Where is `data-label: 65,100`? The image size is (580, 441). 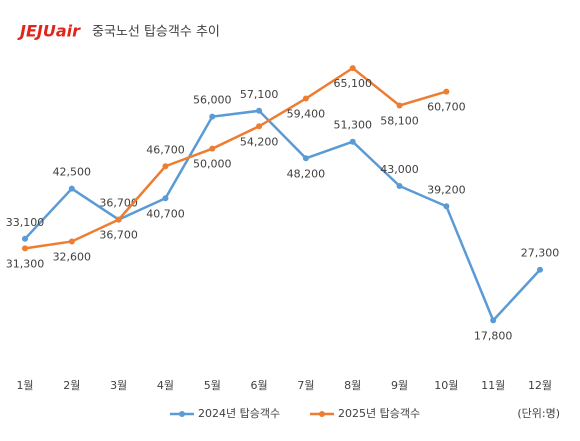
data-label: 65,100 is located at coordinates (352, 83).